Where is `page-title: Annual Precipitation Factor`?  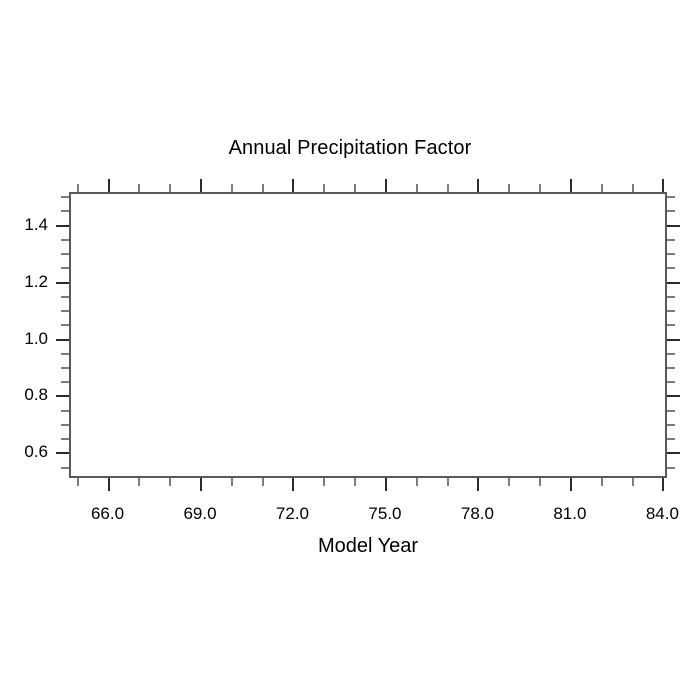 page-title: Annual Precipitation Factor is located at coordinates (350, 148).